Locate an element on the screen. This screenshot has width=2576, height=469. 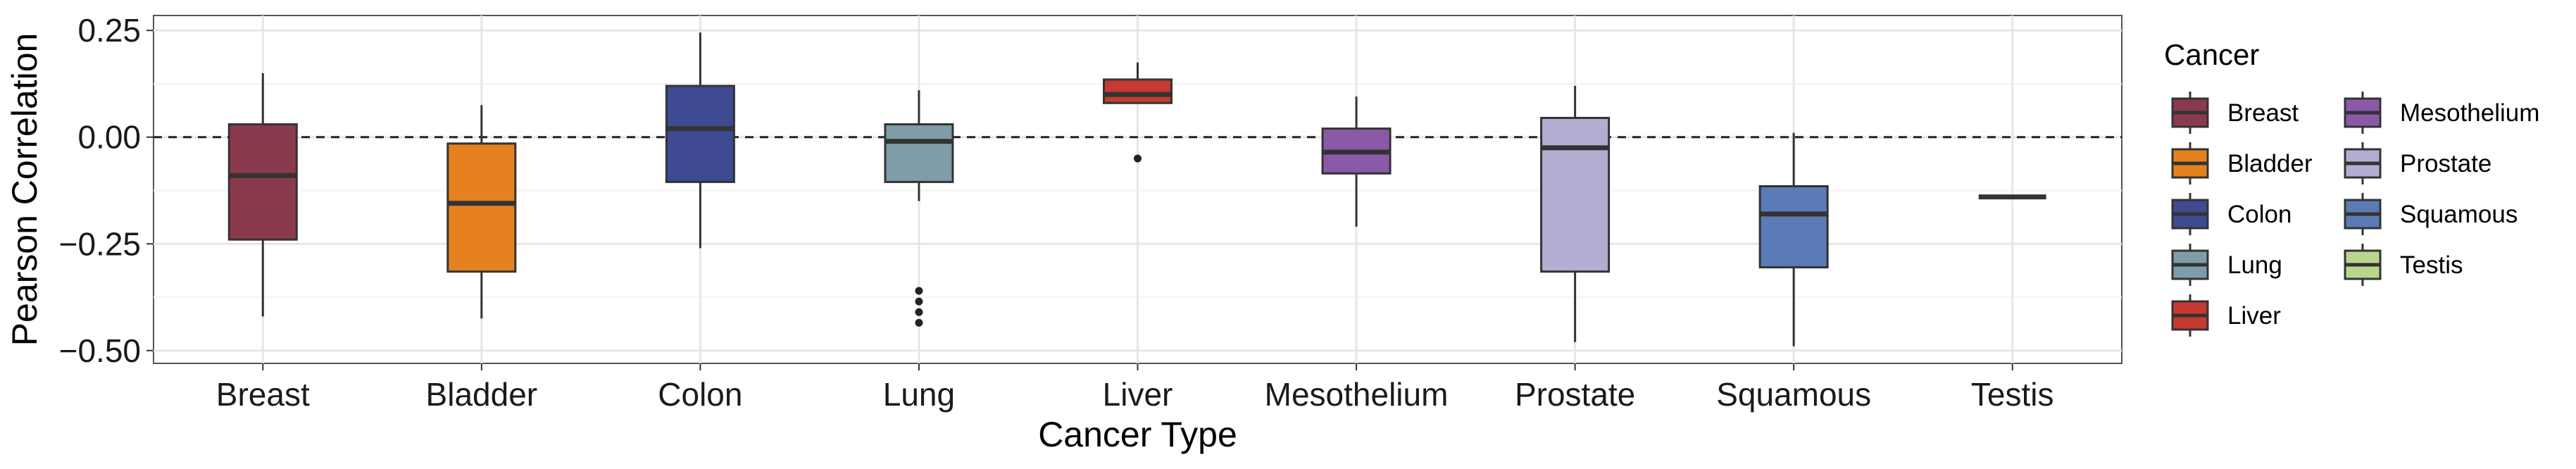
box-mesothelium is located at coordinates (1356, 161).